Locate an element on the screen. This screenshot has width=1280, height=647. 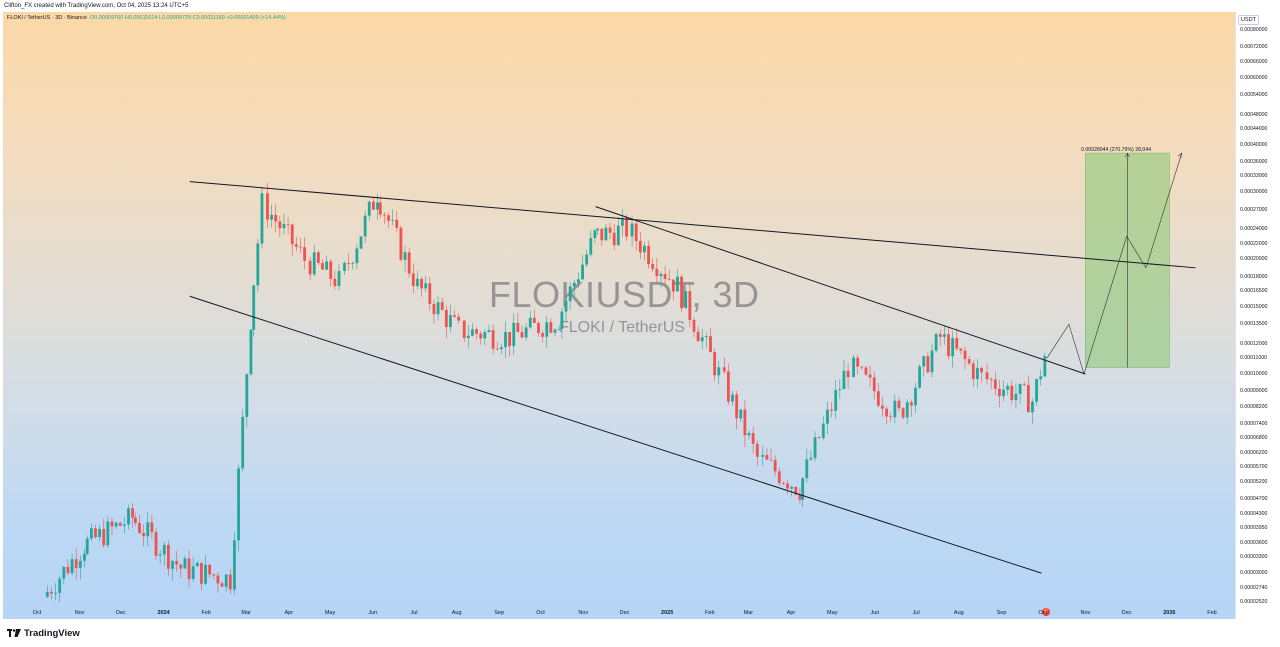
time-tick-label: Jul is located at coordinates (916, 613).